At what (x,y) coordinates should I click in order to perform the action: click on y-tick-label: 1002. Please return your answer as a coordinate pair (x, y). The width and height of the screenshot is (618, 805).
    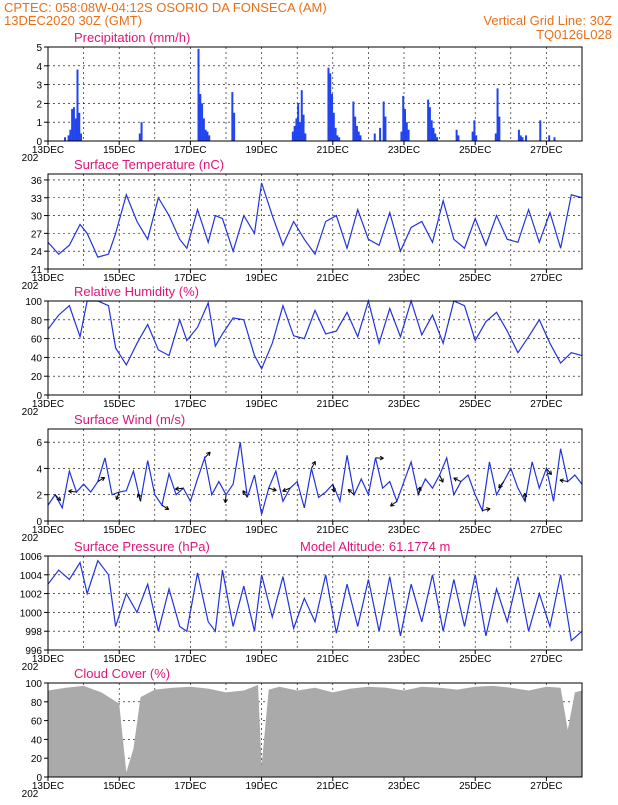
    Looking at the image, I should click on (31, 595).